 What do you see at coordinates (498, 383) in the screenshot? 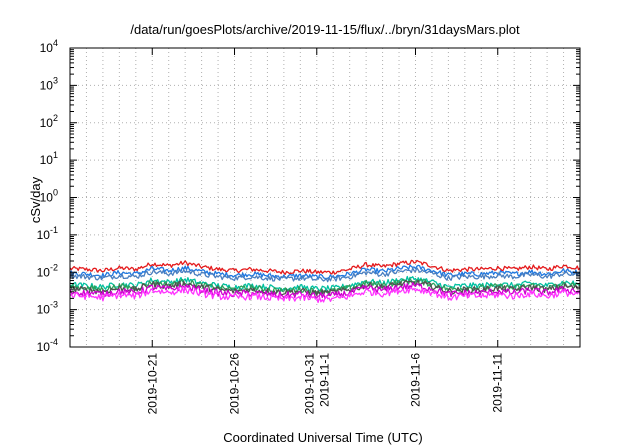
I see `x-tick-label: 2019-11-11` at bounding box center [498, 383].